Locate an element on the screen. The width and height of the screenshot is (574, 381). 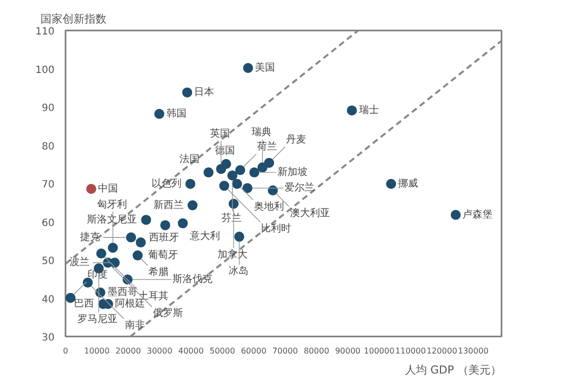
annotation: 斯洛伐克 is located at coordinates (192, 279).